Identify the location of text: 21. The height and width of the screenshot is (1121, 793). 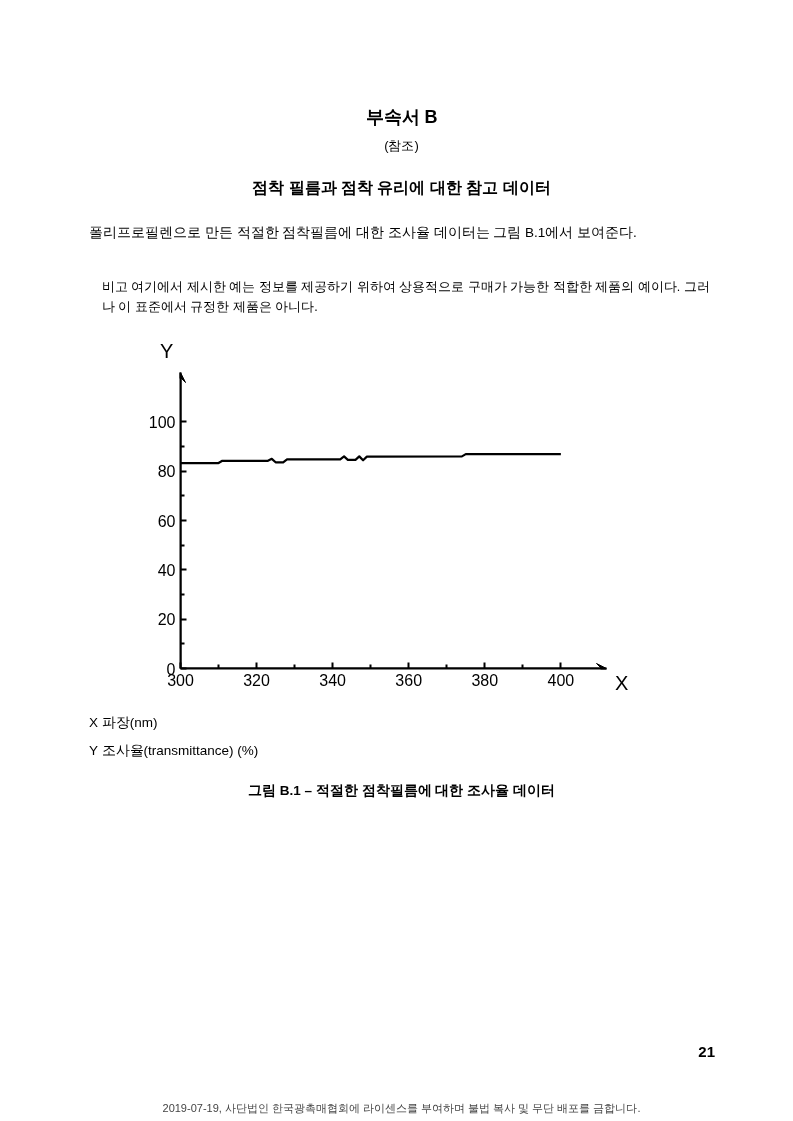
(706, 1052).